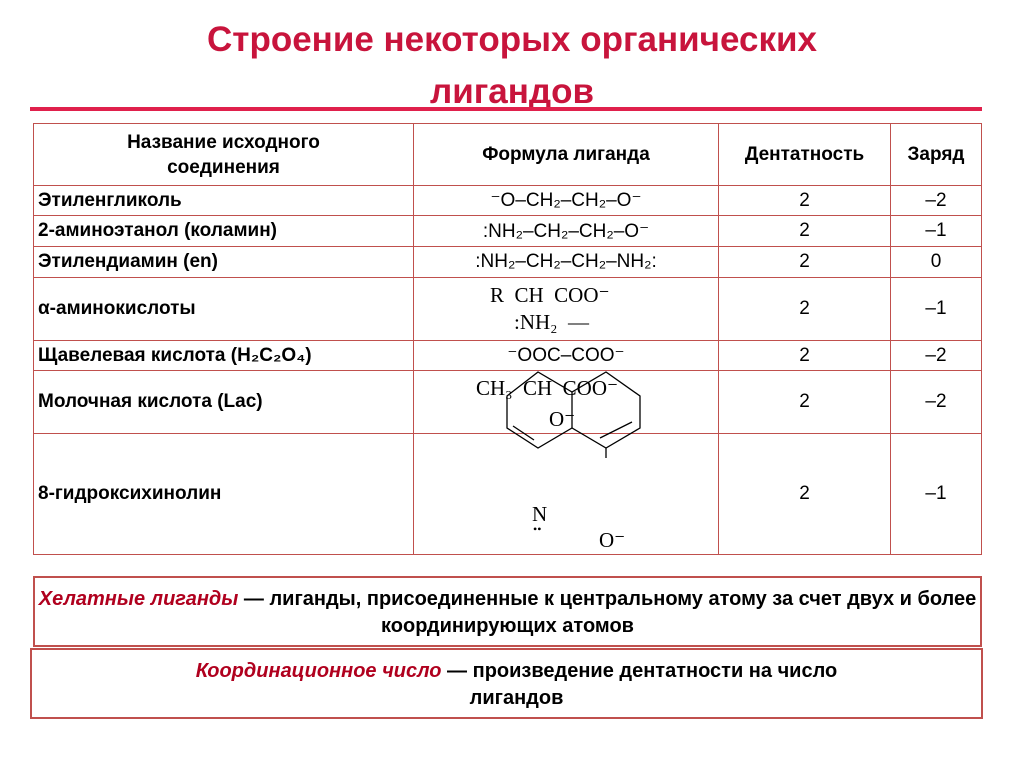  What do you see at coordinates (562, 419) in the screenshot?
I see `formula-line2: O⁻` at bounding box center [562, 419].